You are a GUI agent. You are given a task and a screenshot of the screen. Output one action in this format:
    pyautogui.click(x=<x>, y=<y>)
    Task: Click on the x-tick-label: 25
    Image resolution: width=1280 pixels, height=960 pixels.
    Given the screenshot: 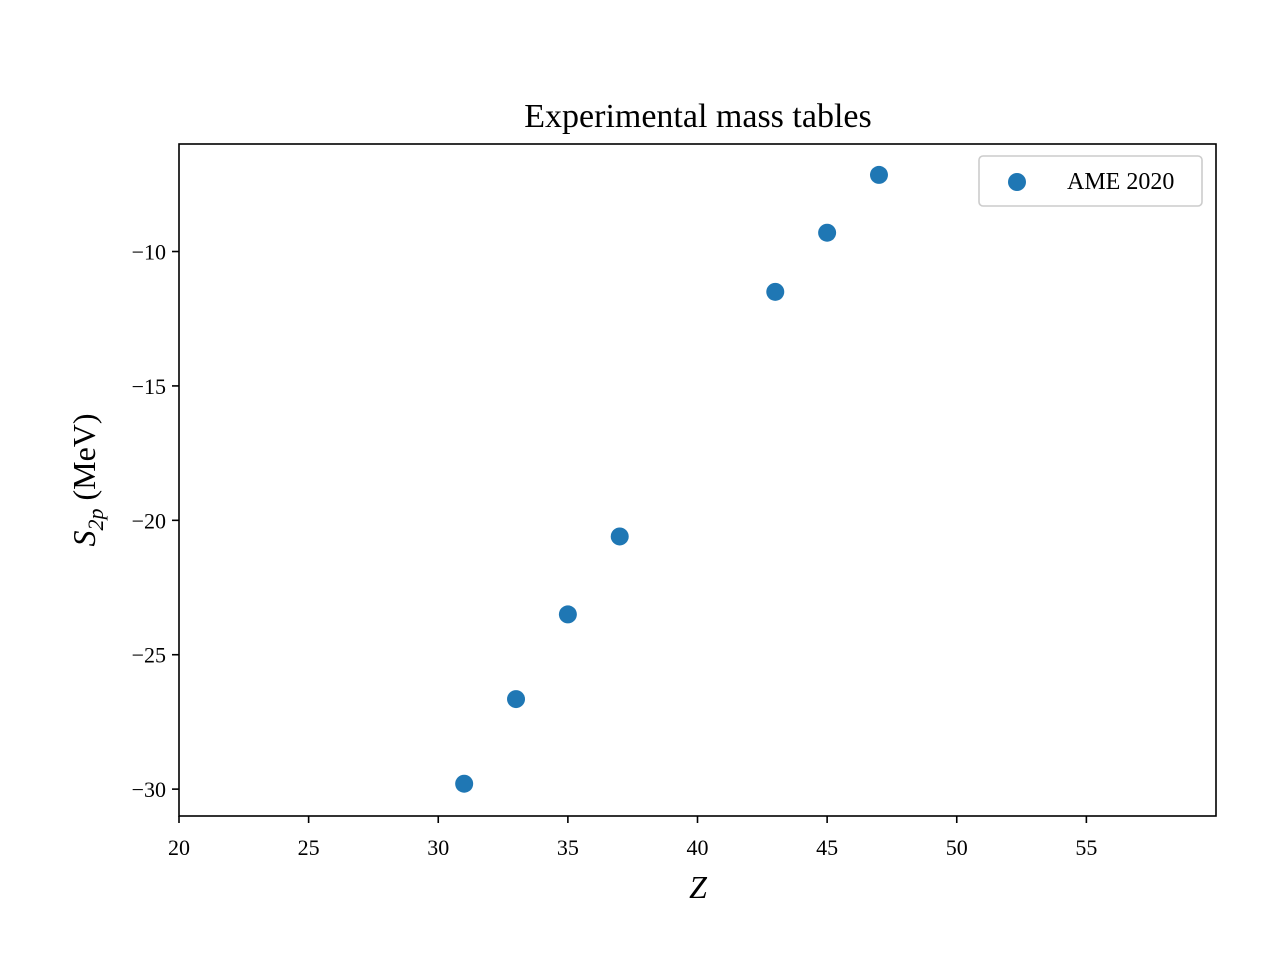 What is the action you would take?
    pyautogui.click(x=309, y=847)
    